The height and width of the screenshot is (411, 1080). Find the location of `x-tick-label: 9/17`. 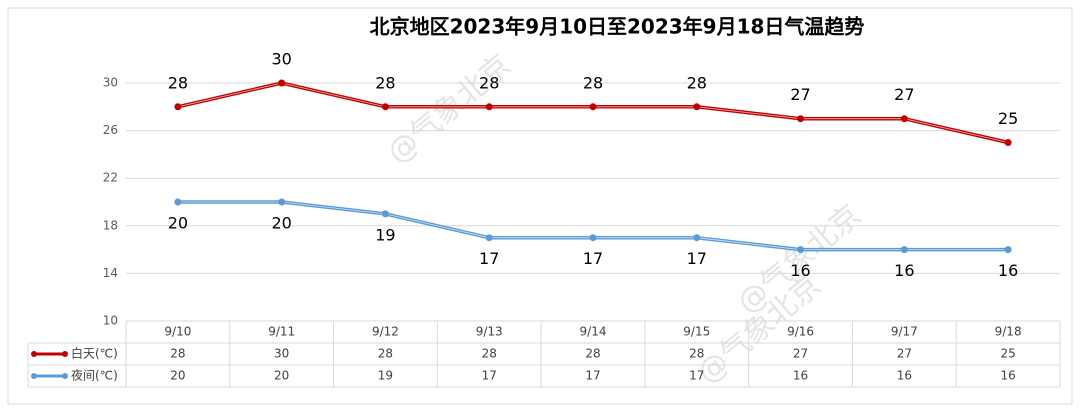

x-tick-label: 9/17 is located at coordinates (904, 332).